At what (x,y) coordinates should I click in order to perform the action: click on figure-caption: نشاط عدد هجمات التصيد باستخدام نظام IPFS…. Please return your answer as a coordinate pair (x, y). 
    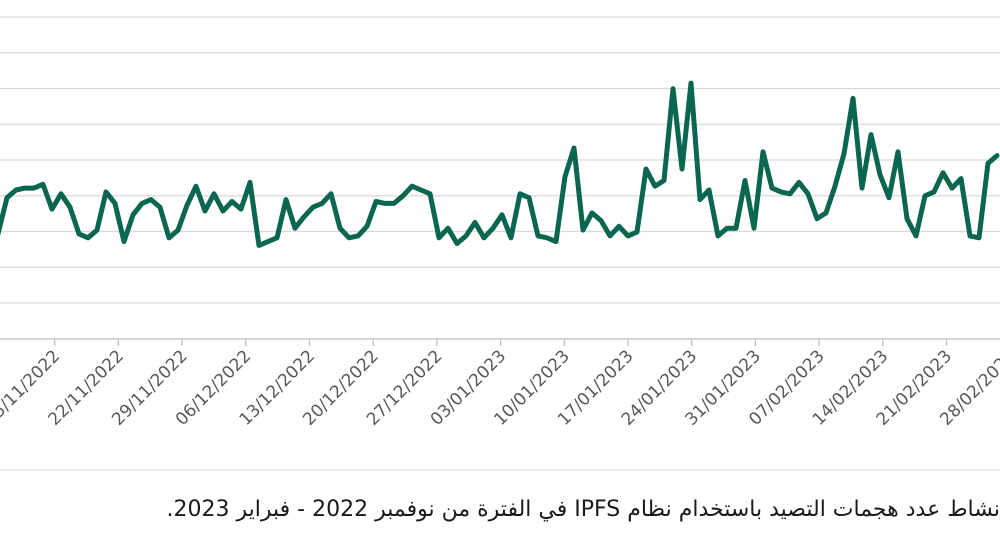
    Looking at the image, I should click on (583, 509).